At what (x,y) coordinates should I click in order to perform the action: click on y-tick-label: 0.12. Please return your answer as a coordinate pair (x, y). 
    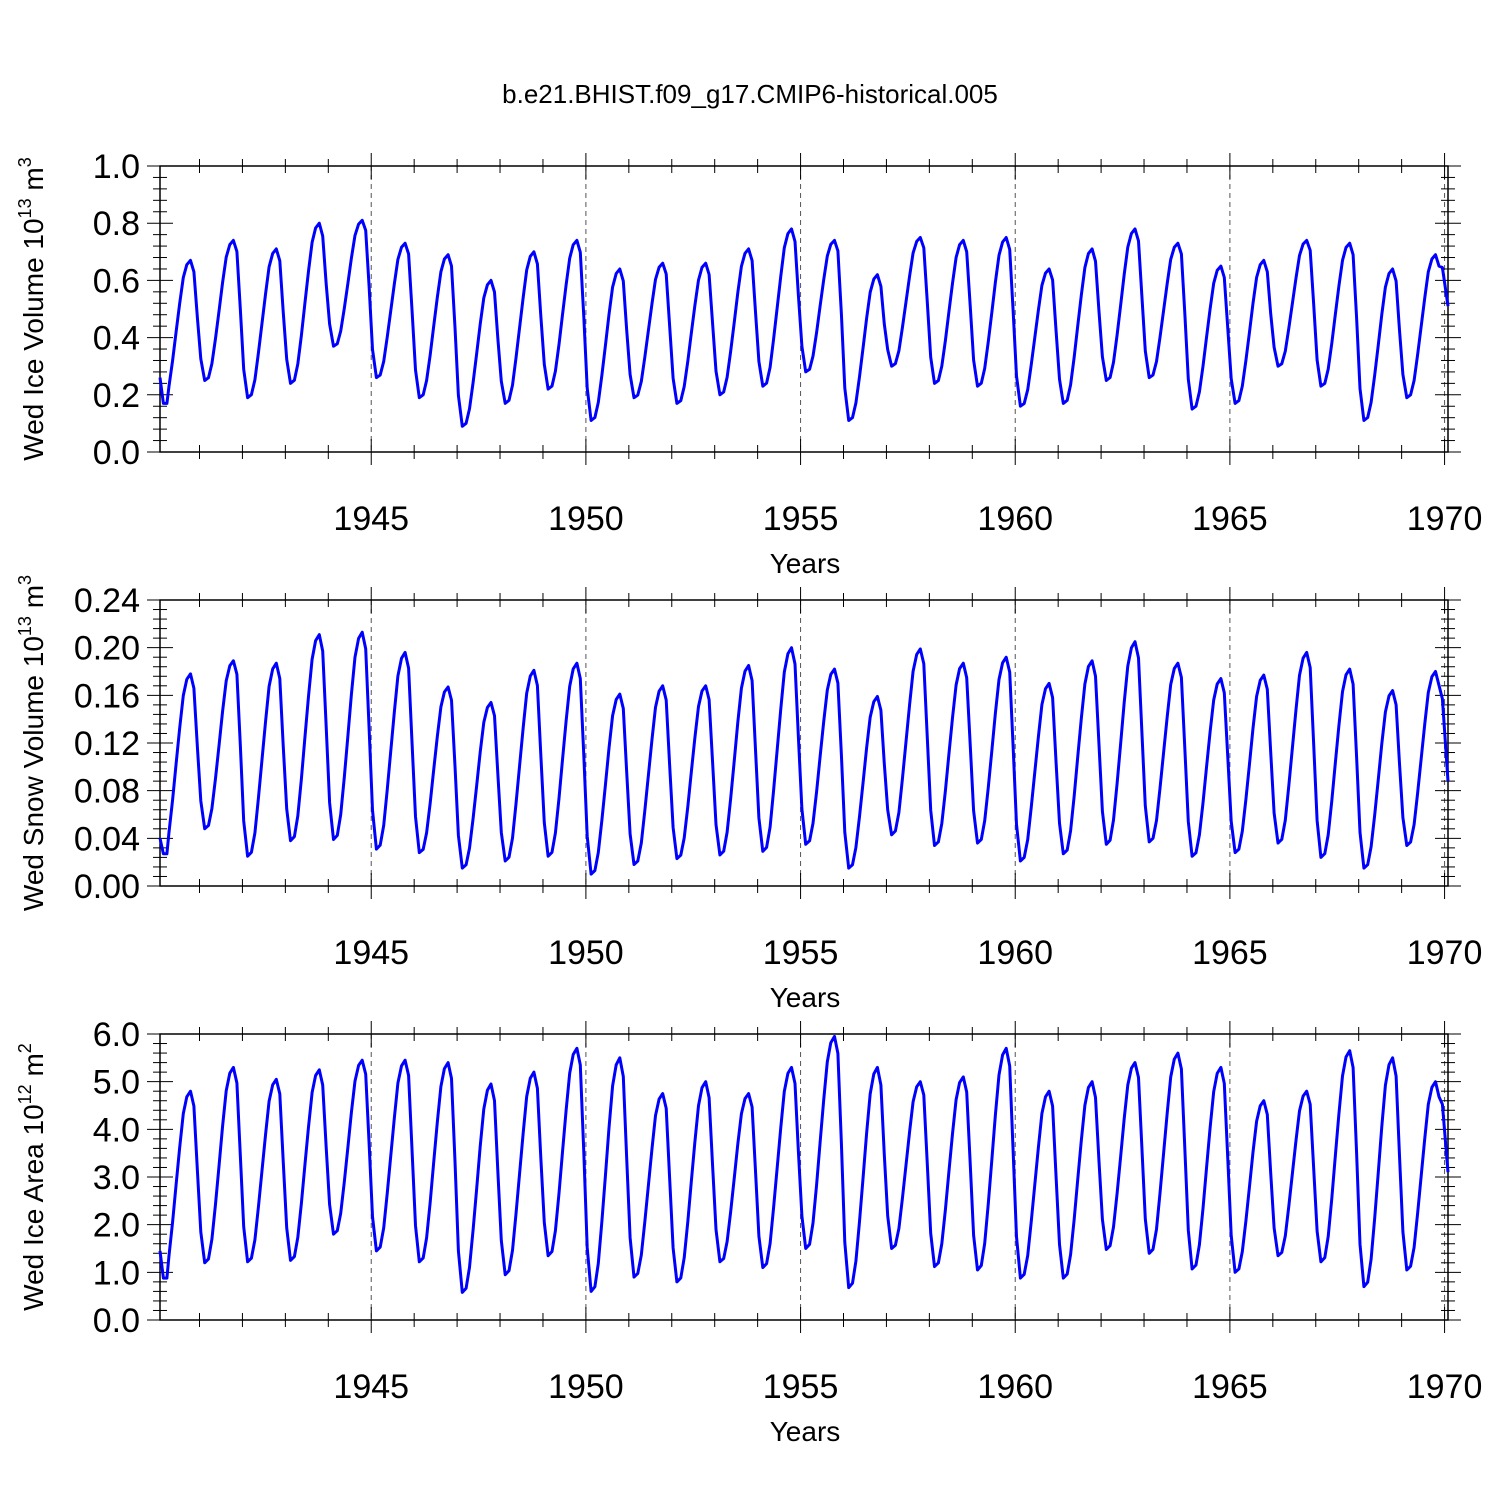
    Looking at the image, I should click on (107, 744).